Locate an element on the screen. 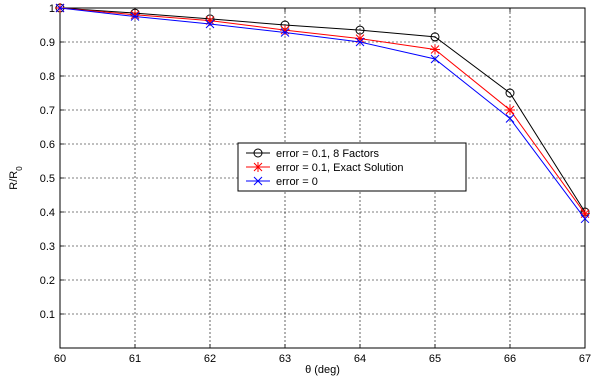 This screenshot has height=379, width=594. y-axis-label-main: R/R is located at coordinates (14, 180).